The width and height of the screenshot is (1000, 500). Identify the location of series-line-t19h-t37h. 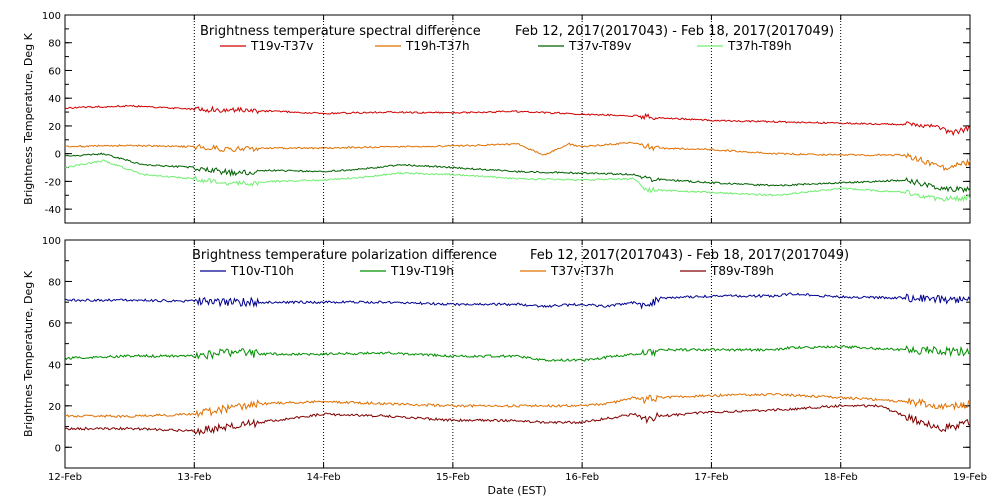
(517, 156).